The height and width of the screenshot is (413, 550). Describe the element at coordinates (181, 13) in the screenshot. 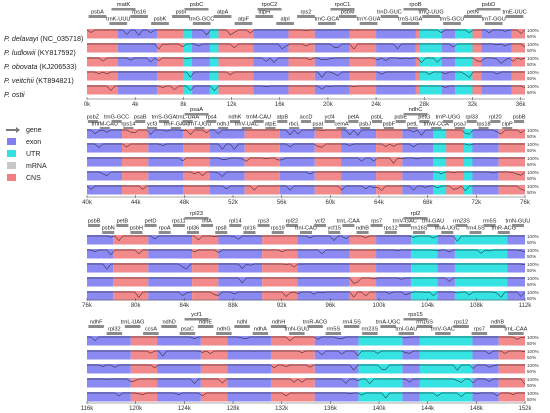

I see `gene-label: psbI` at that location.